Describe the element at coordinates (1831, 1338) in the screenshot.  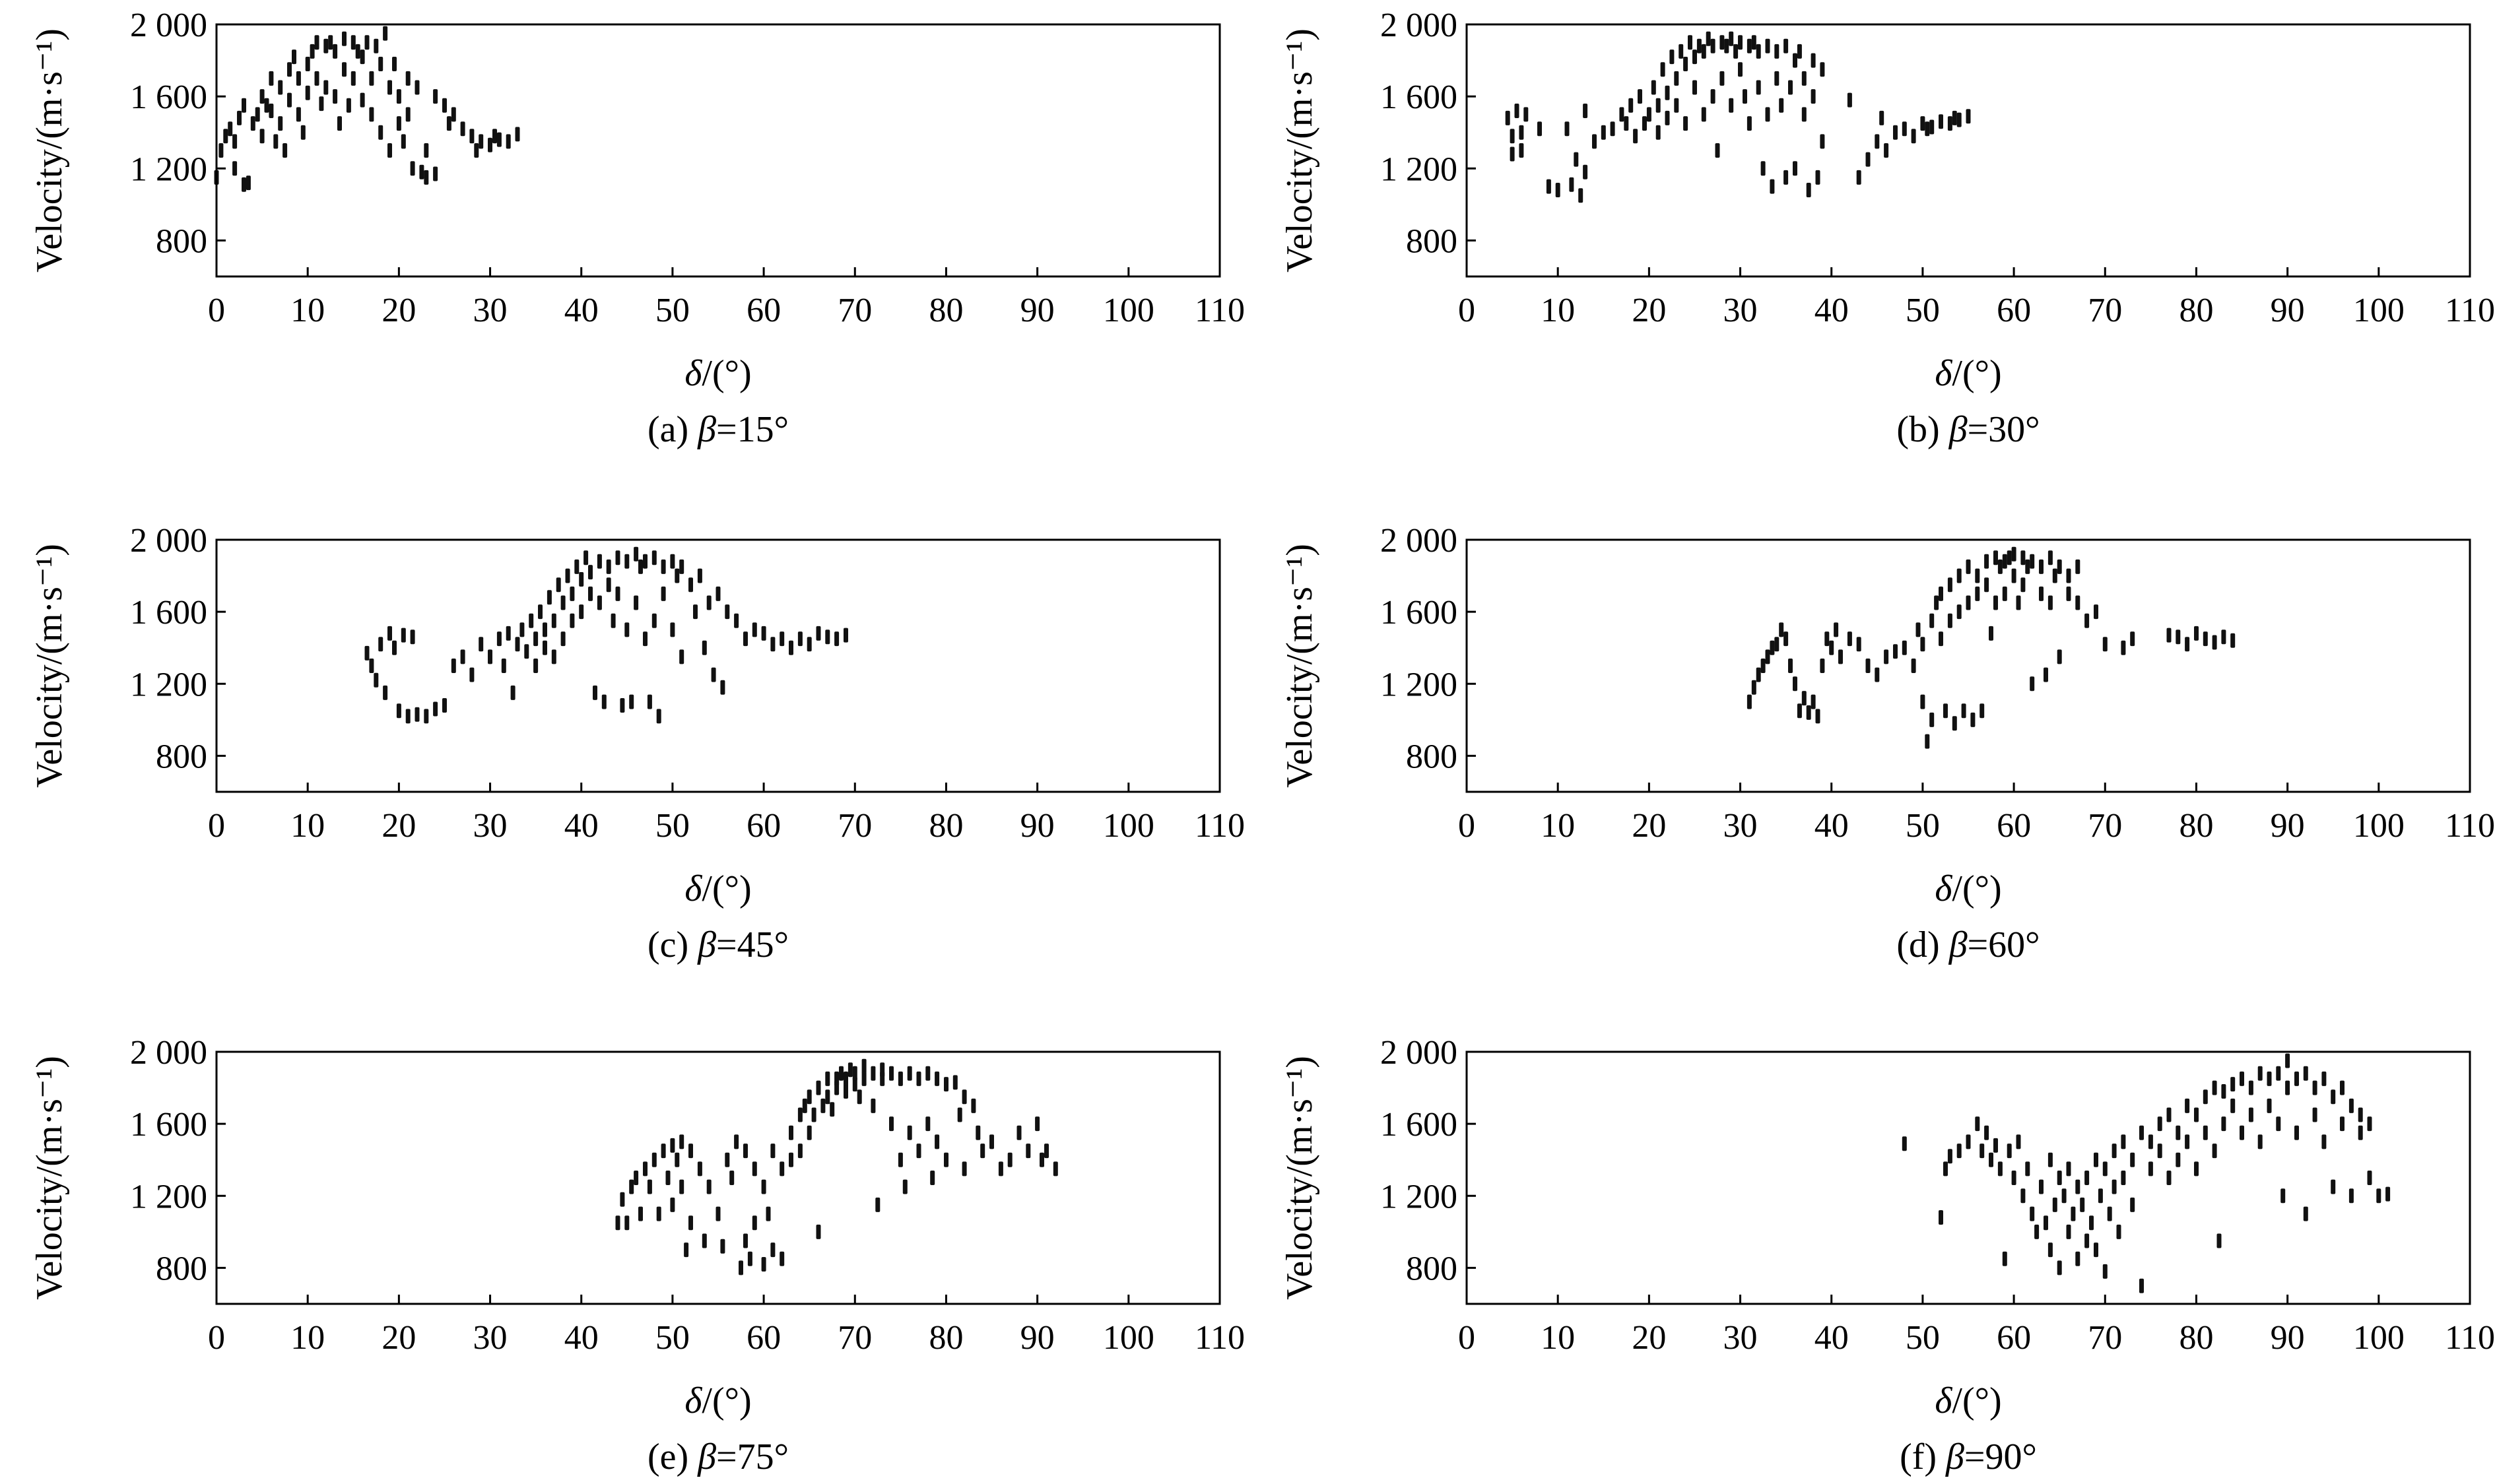
I see `x-tick-label: 40` at that location.